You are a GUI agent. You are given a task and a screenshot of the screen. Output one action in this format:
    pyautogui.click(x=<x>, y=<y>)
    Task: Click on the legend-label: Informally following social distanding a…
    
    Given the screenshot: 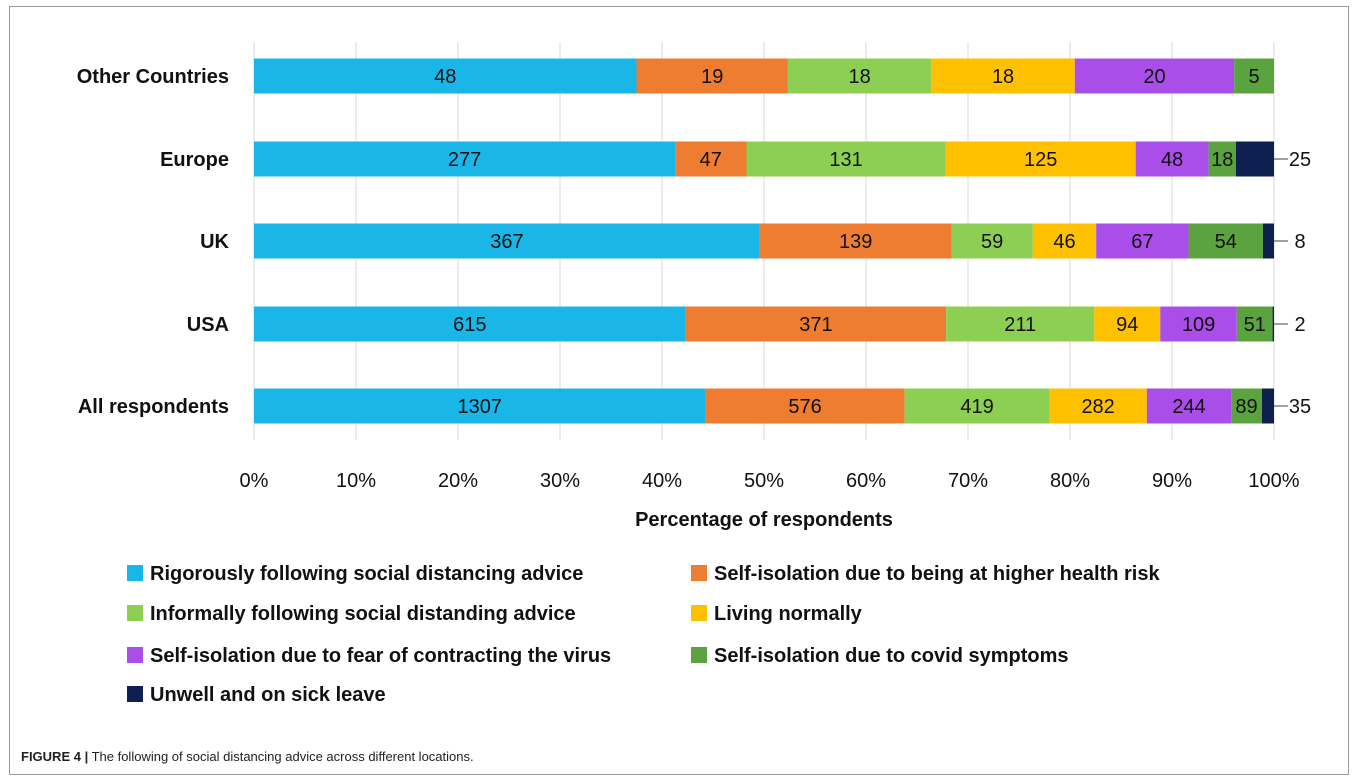 What is the action you would take?
    pyautogui.click(x=363, y=614)
    